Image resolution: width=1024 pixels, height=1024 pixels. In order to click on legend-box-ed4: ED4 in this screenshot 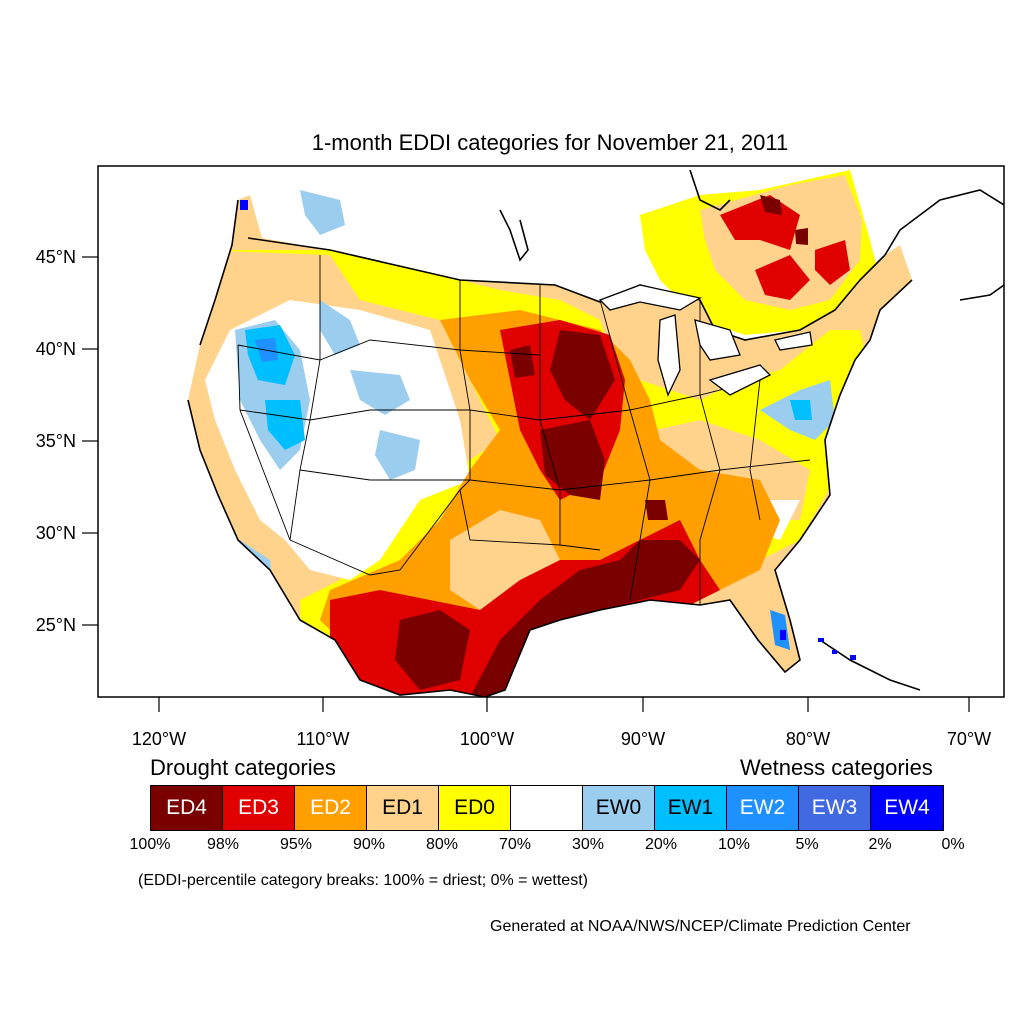, I will do `click(187, 808)`.